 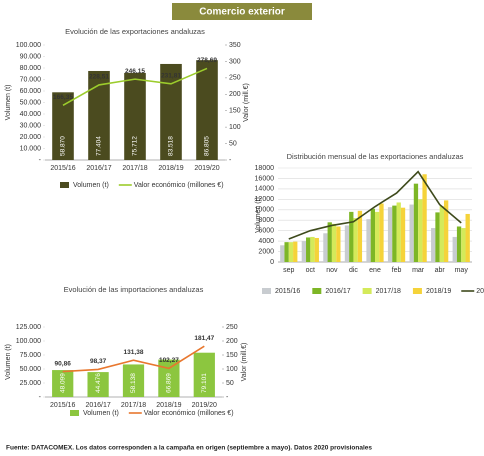 What do you see at coordinates (332, 270) in the screenshot?
I see `x-tick-label: nov` at bounding box center [332, 270].